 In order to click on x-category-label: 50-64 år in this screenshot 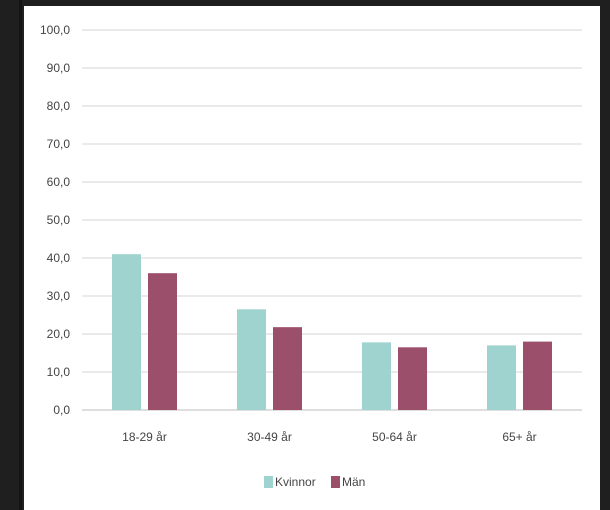, I will do `click(394, 437)`.